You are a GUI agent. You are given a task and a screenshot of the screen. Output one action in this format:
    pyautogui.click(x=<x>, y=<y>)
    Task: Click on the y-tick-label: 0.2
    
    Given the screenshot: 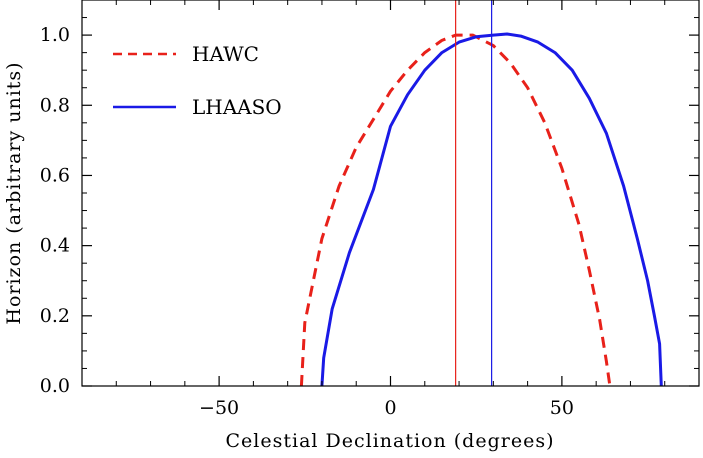 What is the action you would take?
    pyautogui.click(x=55, y=316)
    